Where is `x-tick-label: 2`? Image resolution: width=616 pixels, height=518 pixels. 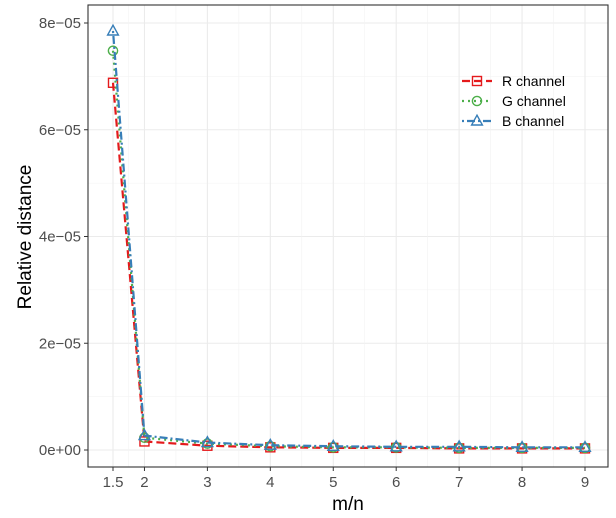
x-tick-label: 2 is located at coordinates (144, 482).